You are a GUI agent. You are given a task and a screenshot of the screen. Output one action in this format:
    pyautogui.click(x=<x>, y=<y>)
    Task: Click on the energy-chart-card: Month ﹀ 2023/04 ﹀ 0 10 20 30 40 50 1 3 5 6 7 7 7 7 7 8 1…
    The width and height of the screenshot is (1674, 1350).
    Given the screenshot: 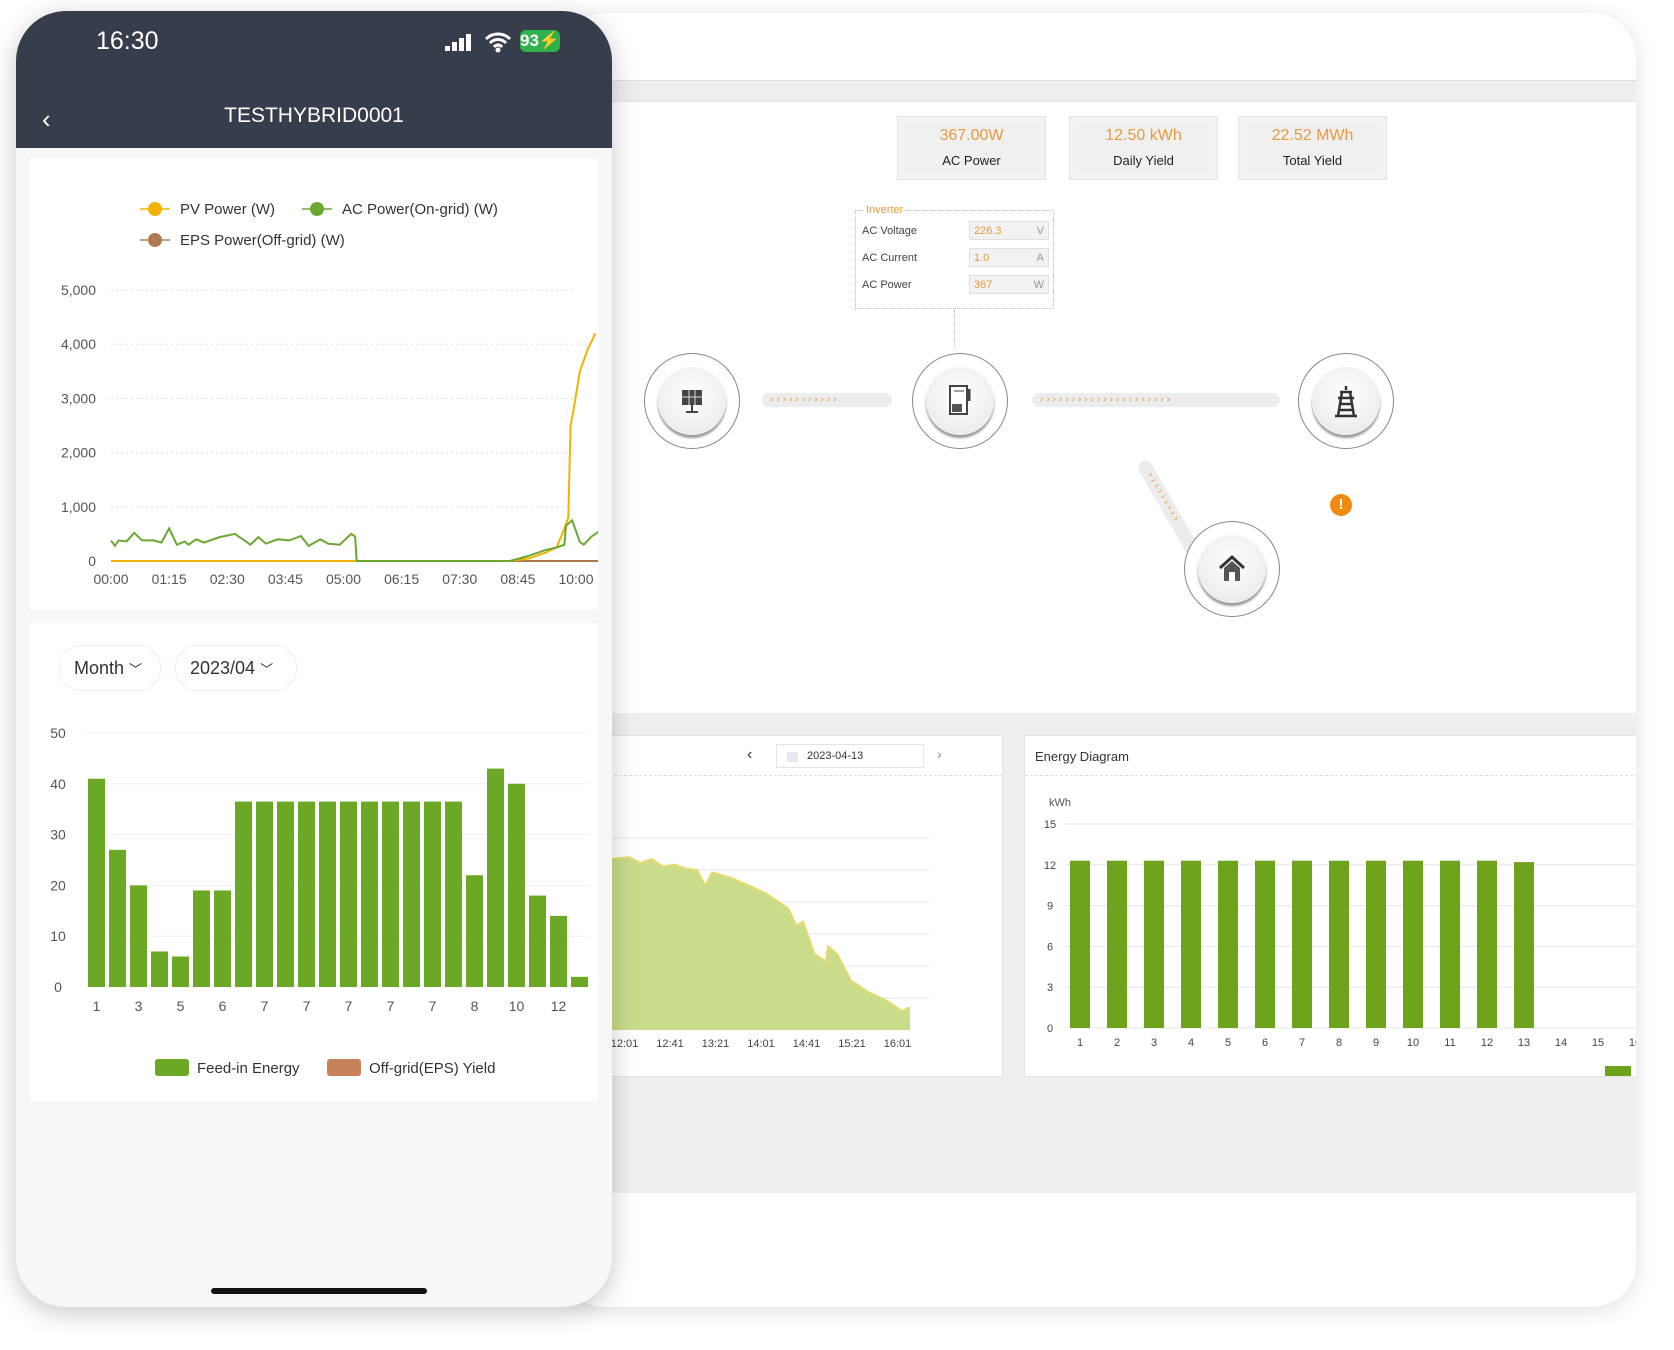 What is the action you would take?
    pyautogui.click(x=314, y=862)
    